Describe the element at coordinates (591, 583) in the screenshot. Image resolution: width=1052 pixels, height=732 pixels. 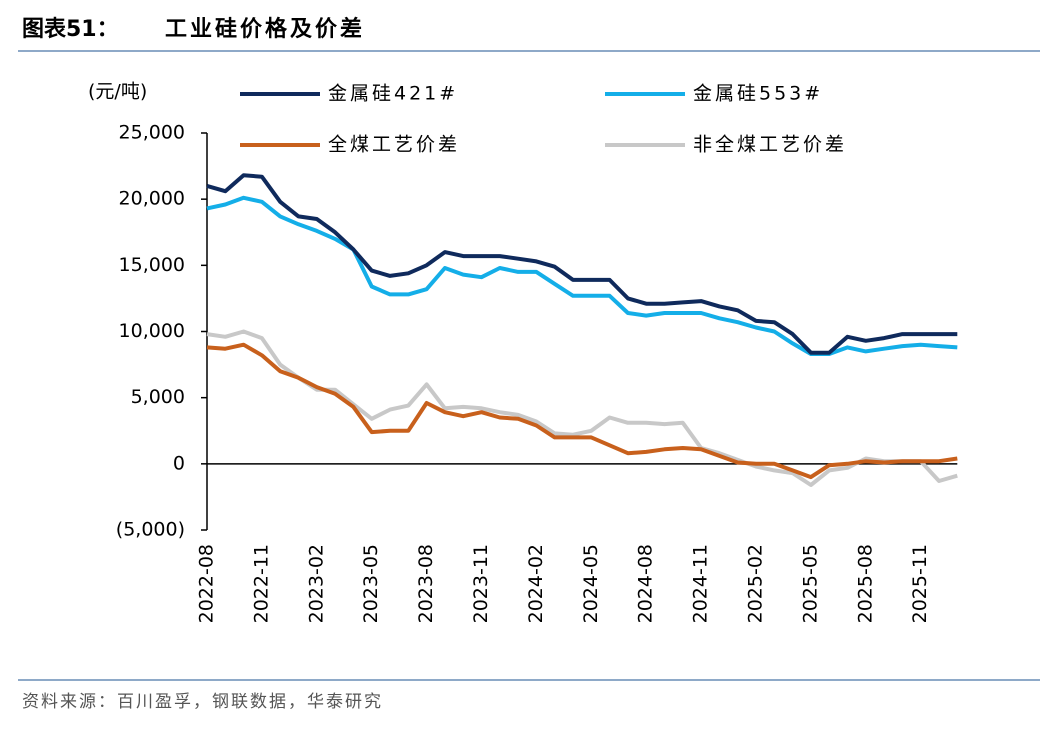
I see `x-tick-label: 2024-05` at that location.